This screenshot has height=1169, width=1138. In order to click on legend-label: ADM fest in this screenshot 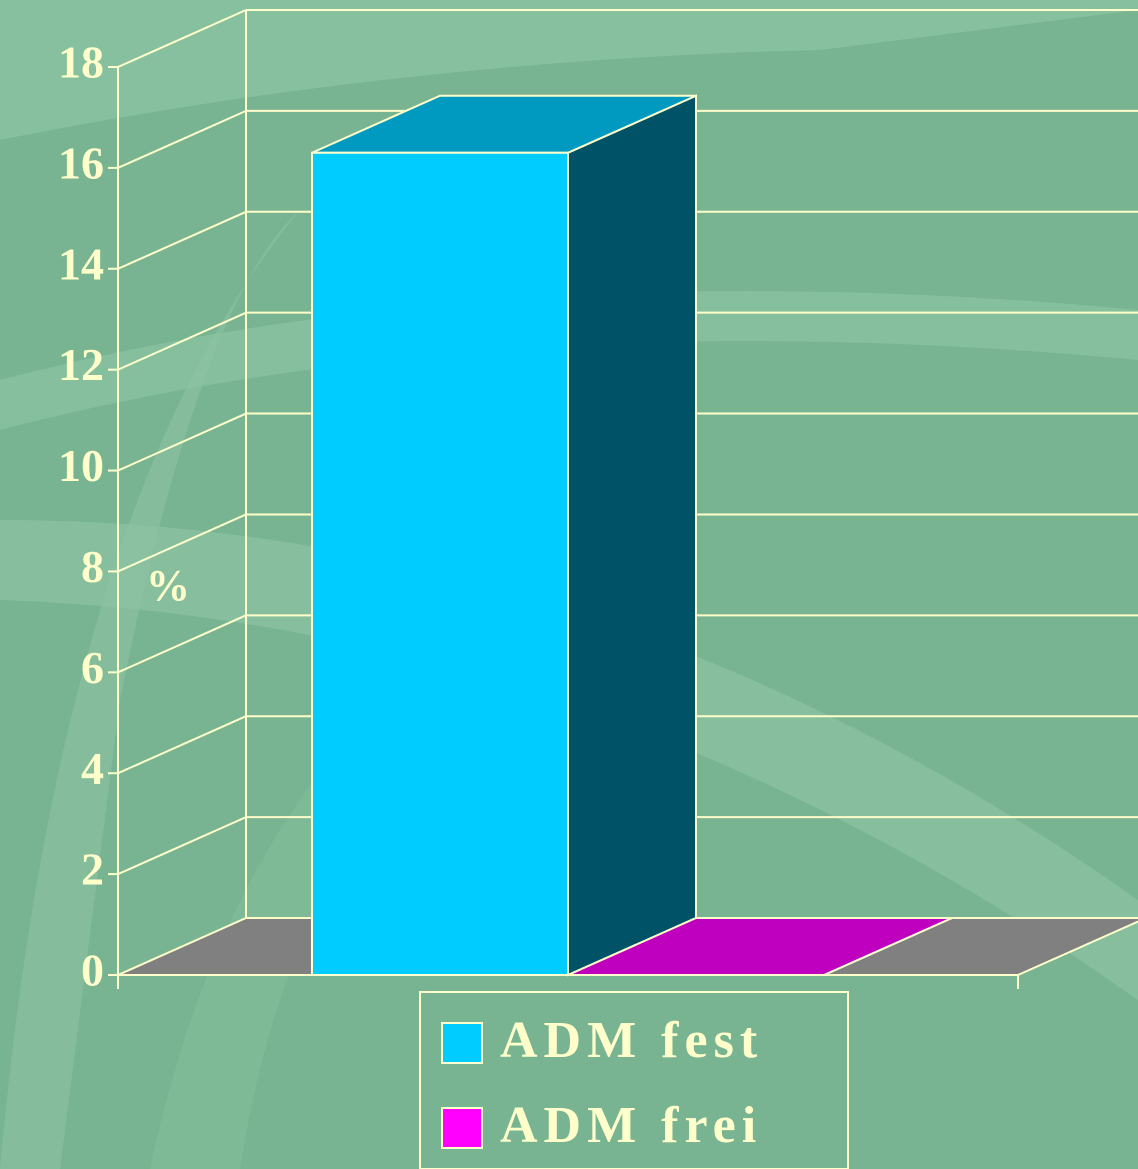, I will do `click(631, 1040)`.